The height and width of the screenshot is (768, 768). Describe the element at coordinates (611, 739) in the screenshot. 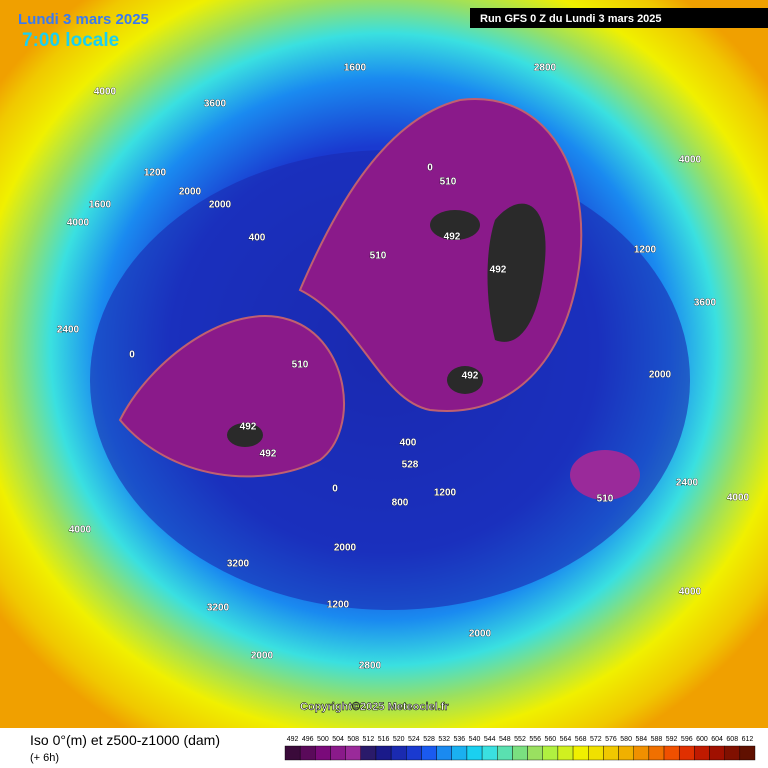

I see `colorbar-label: 576` at that location.